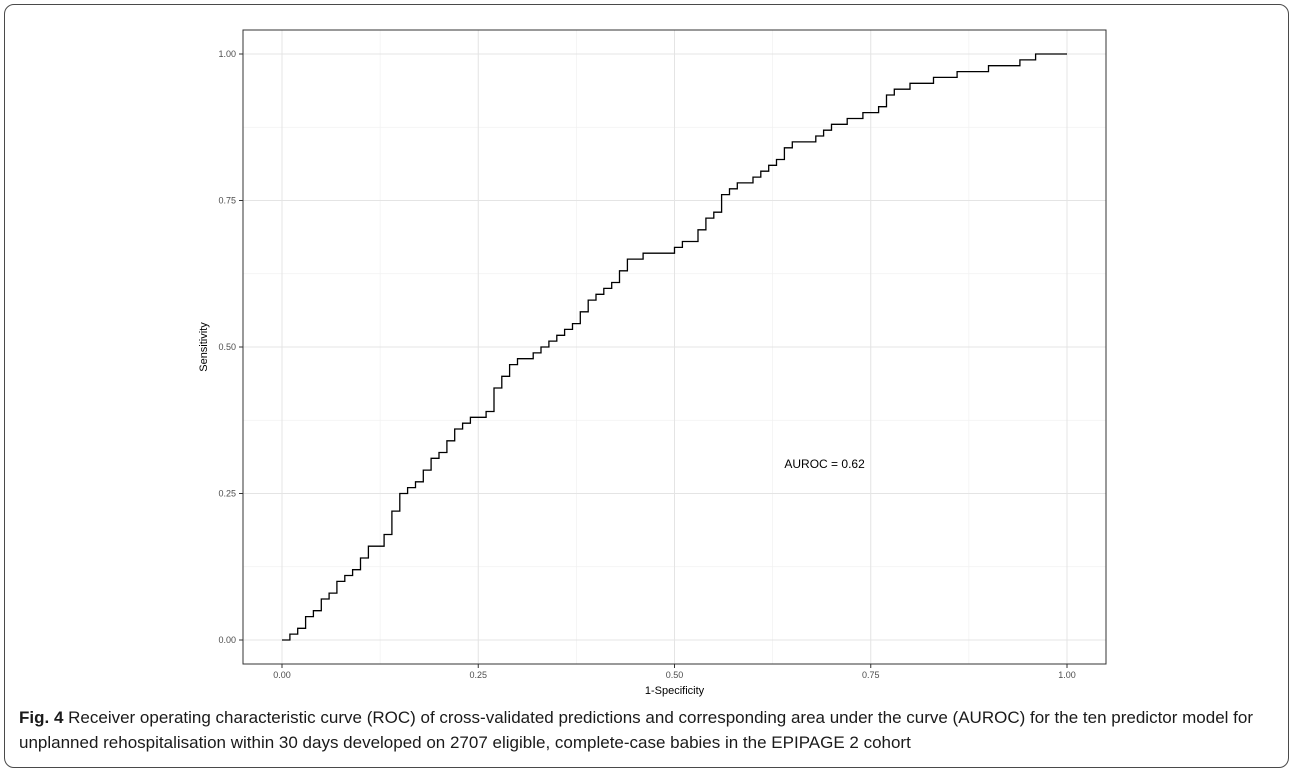 This screenshot has height=774, width=1295. I want to click on x-tick-label: 0.50, so click(675, 675).